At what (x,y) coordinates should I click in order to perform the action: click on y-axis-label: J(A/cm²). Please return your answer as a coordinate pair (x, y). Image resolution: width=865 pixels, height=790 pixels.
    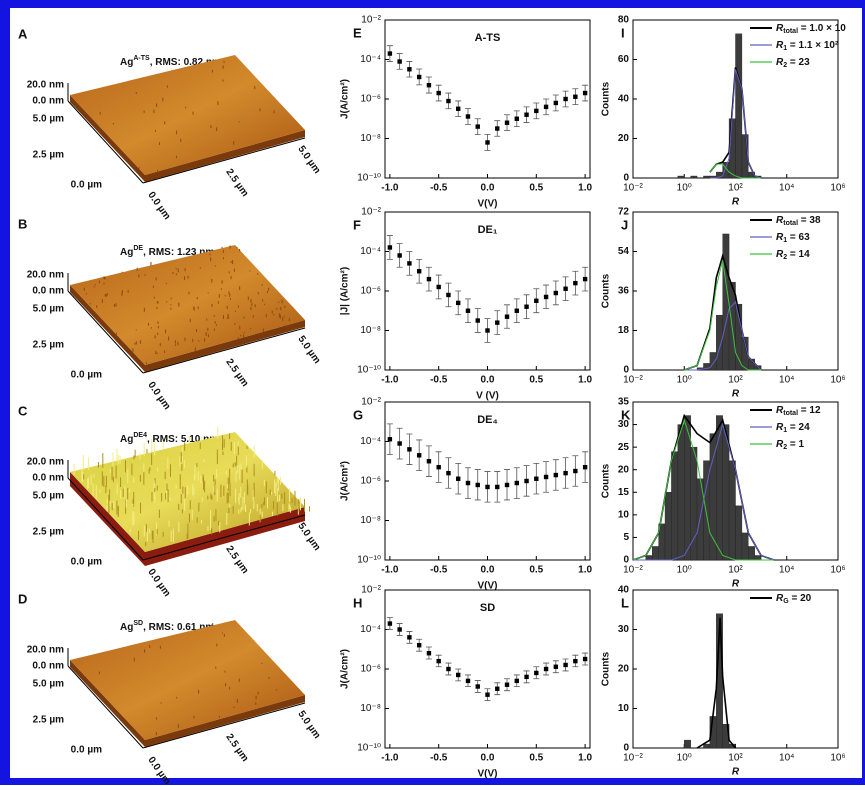
    Looking at the image, I should click on (345, 481).